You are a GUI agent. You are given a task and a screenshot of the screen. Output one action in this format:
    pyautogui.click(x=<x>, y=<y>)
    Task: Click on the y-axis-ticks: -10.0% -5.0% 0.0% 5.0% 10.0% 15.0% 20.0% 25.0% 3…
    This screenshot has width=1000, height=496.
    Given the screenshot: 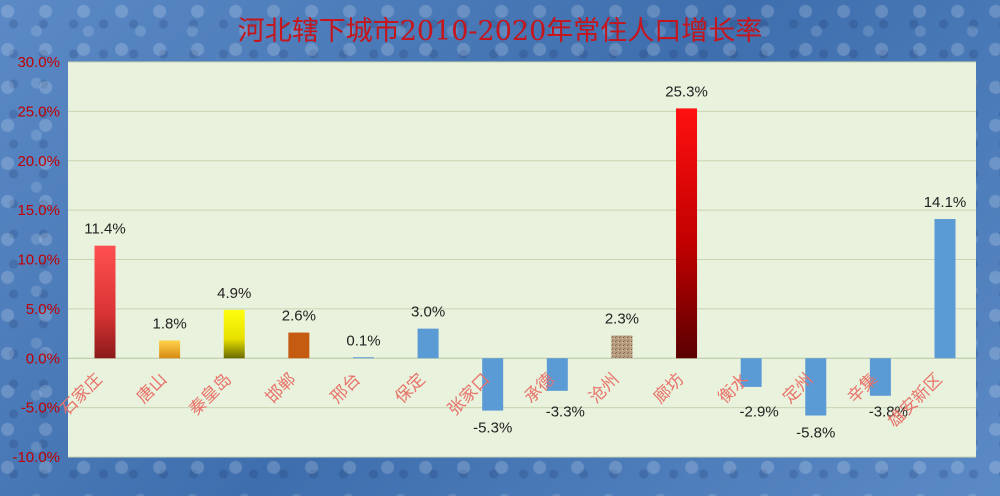 What is the action you would take?
    pyautogui.click(x=36, y=260)
    